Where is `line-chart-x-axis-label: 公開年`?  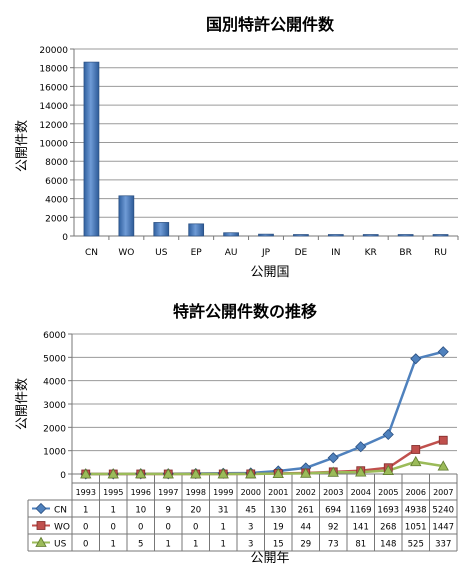 line-chart-x-axis-label: 公開年 is located at coordinates (269, 558).